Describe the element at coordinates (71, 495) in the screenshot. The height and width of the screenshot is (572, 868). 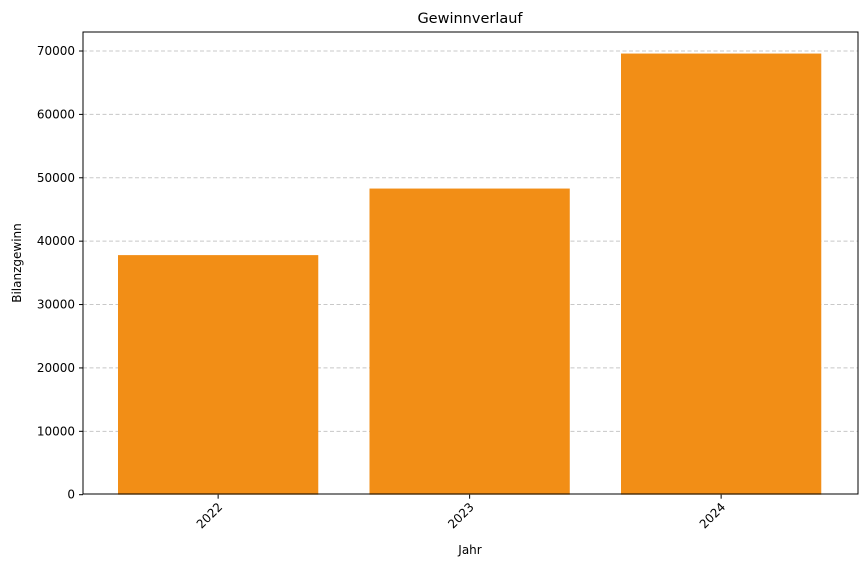
I see `y-tick-label: 0` at that location.